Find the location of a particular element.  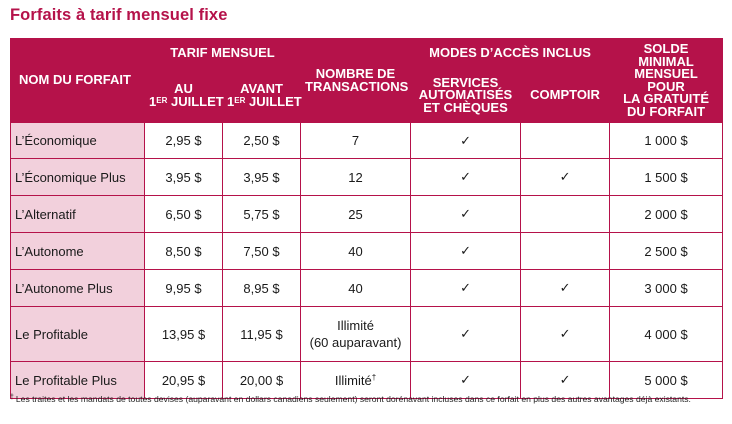

header-rate-before-july: AVANT 1ER JUILLET is located at coordinates (261, 95).